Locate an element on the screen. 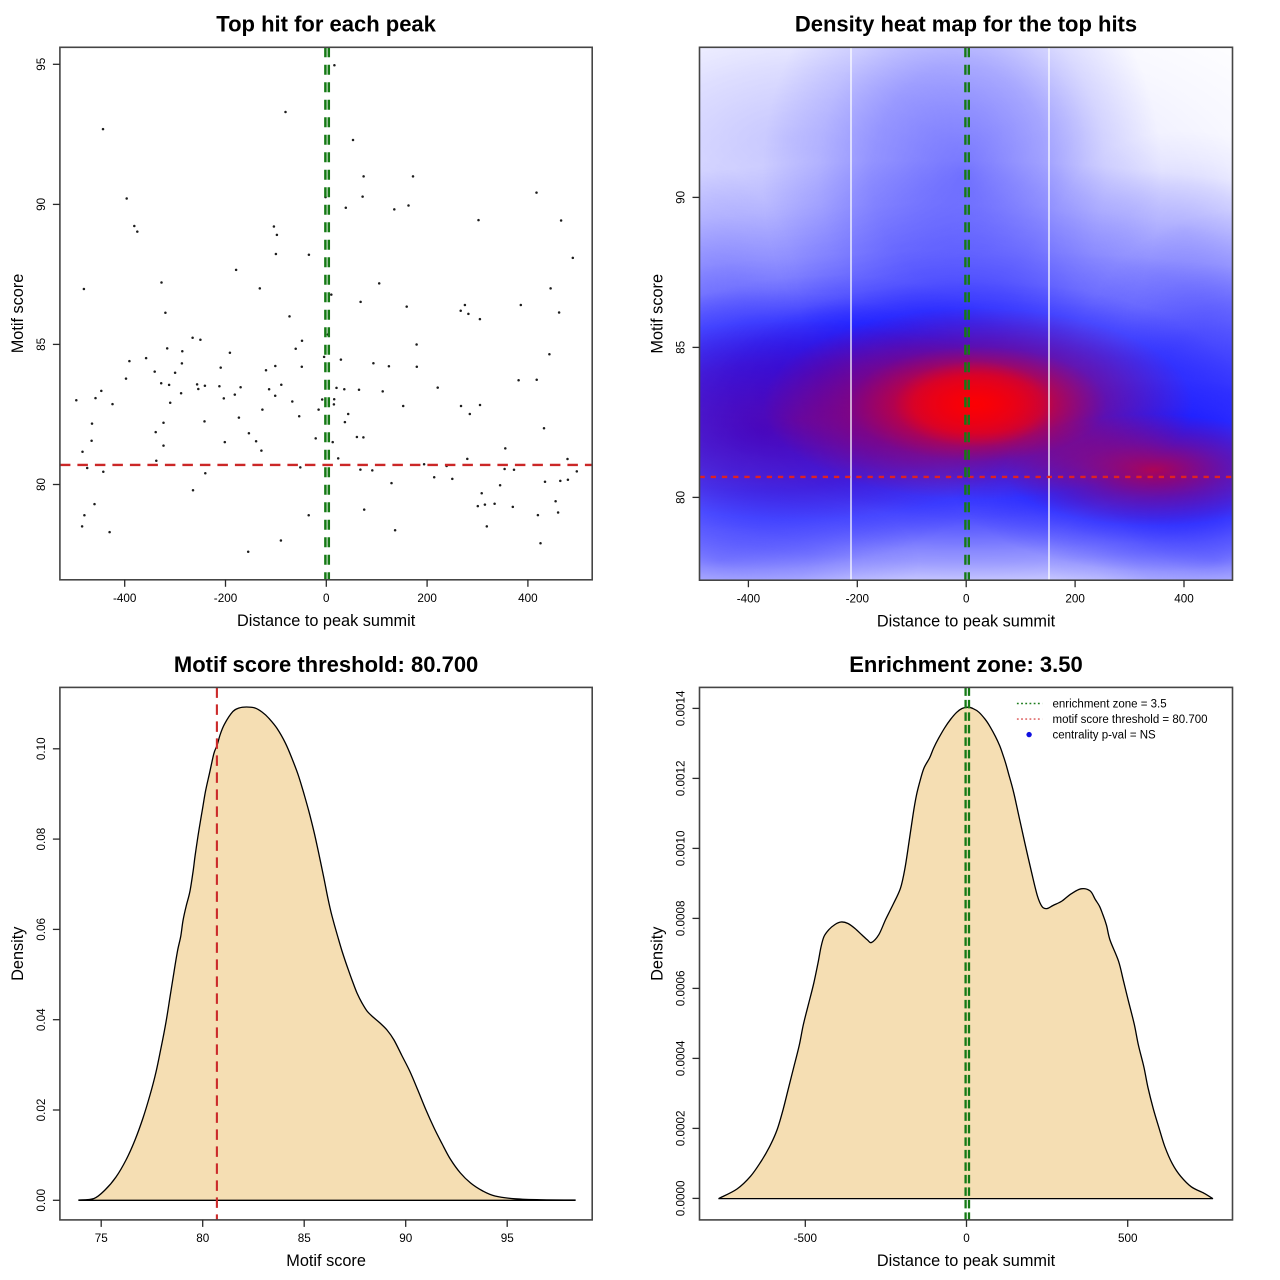 The height and width of the screenshot is (1280, 1280). svg-text: 0.0006 is located at coordinates (681, 989).